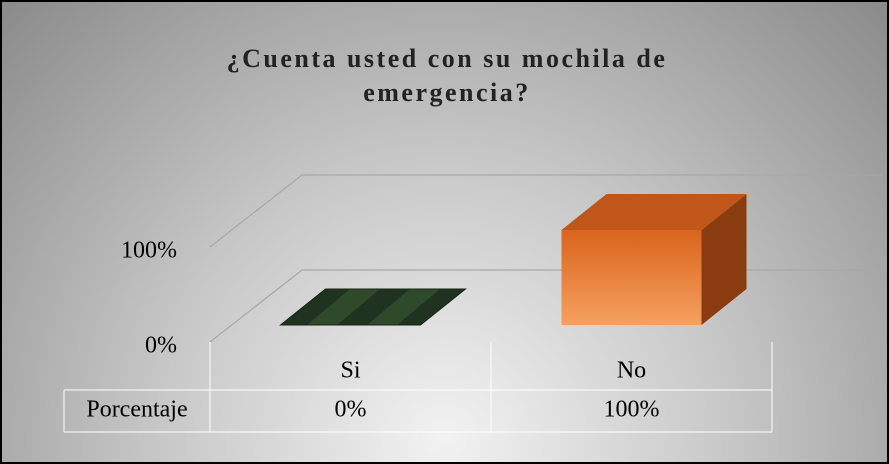 The width and height of the screenshot is (889, 464). I want to click on grid-line, so click(545, 211).